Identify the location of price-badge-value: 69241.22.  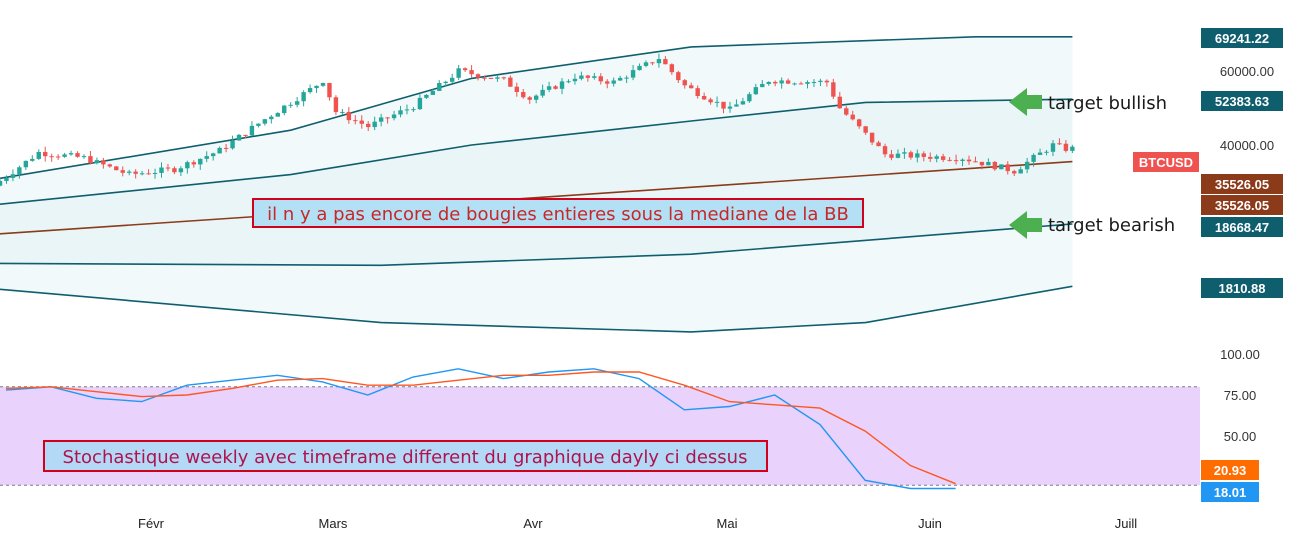
(1242, 38).